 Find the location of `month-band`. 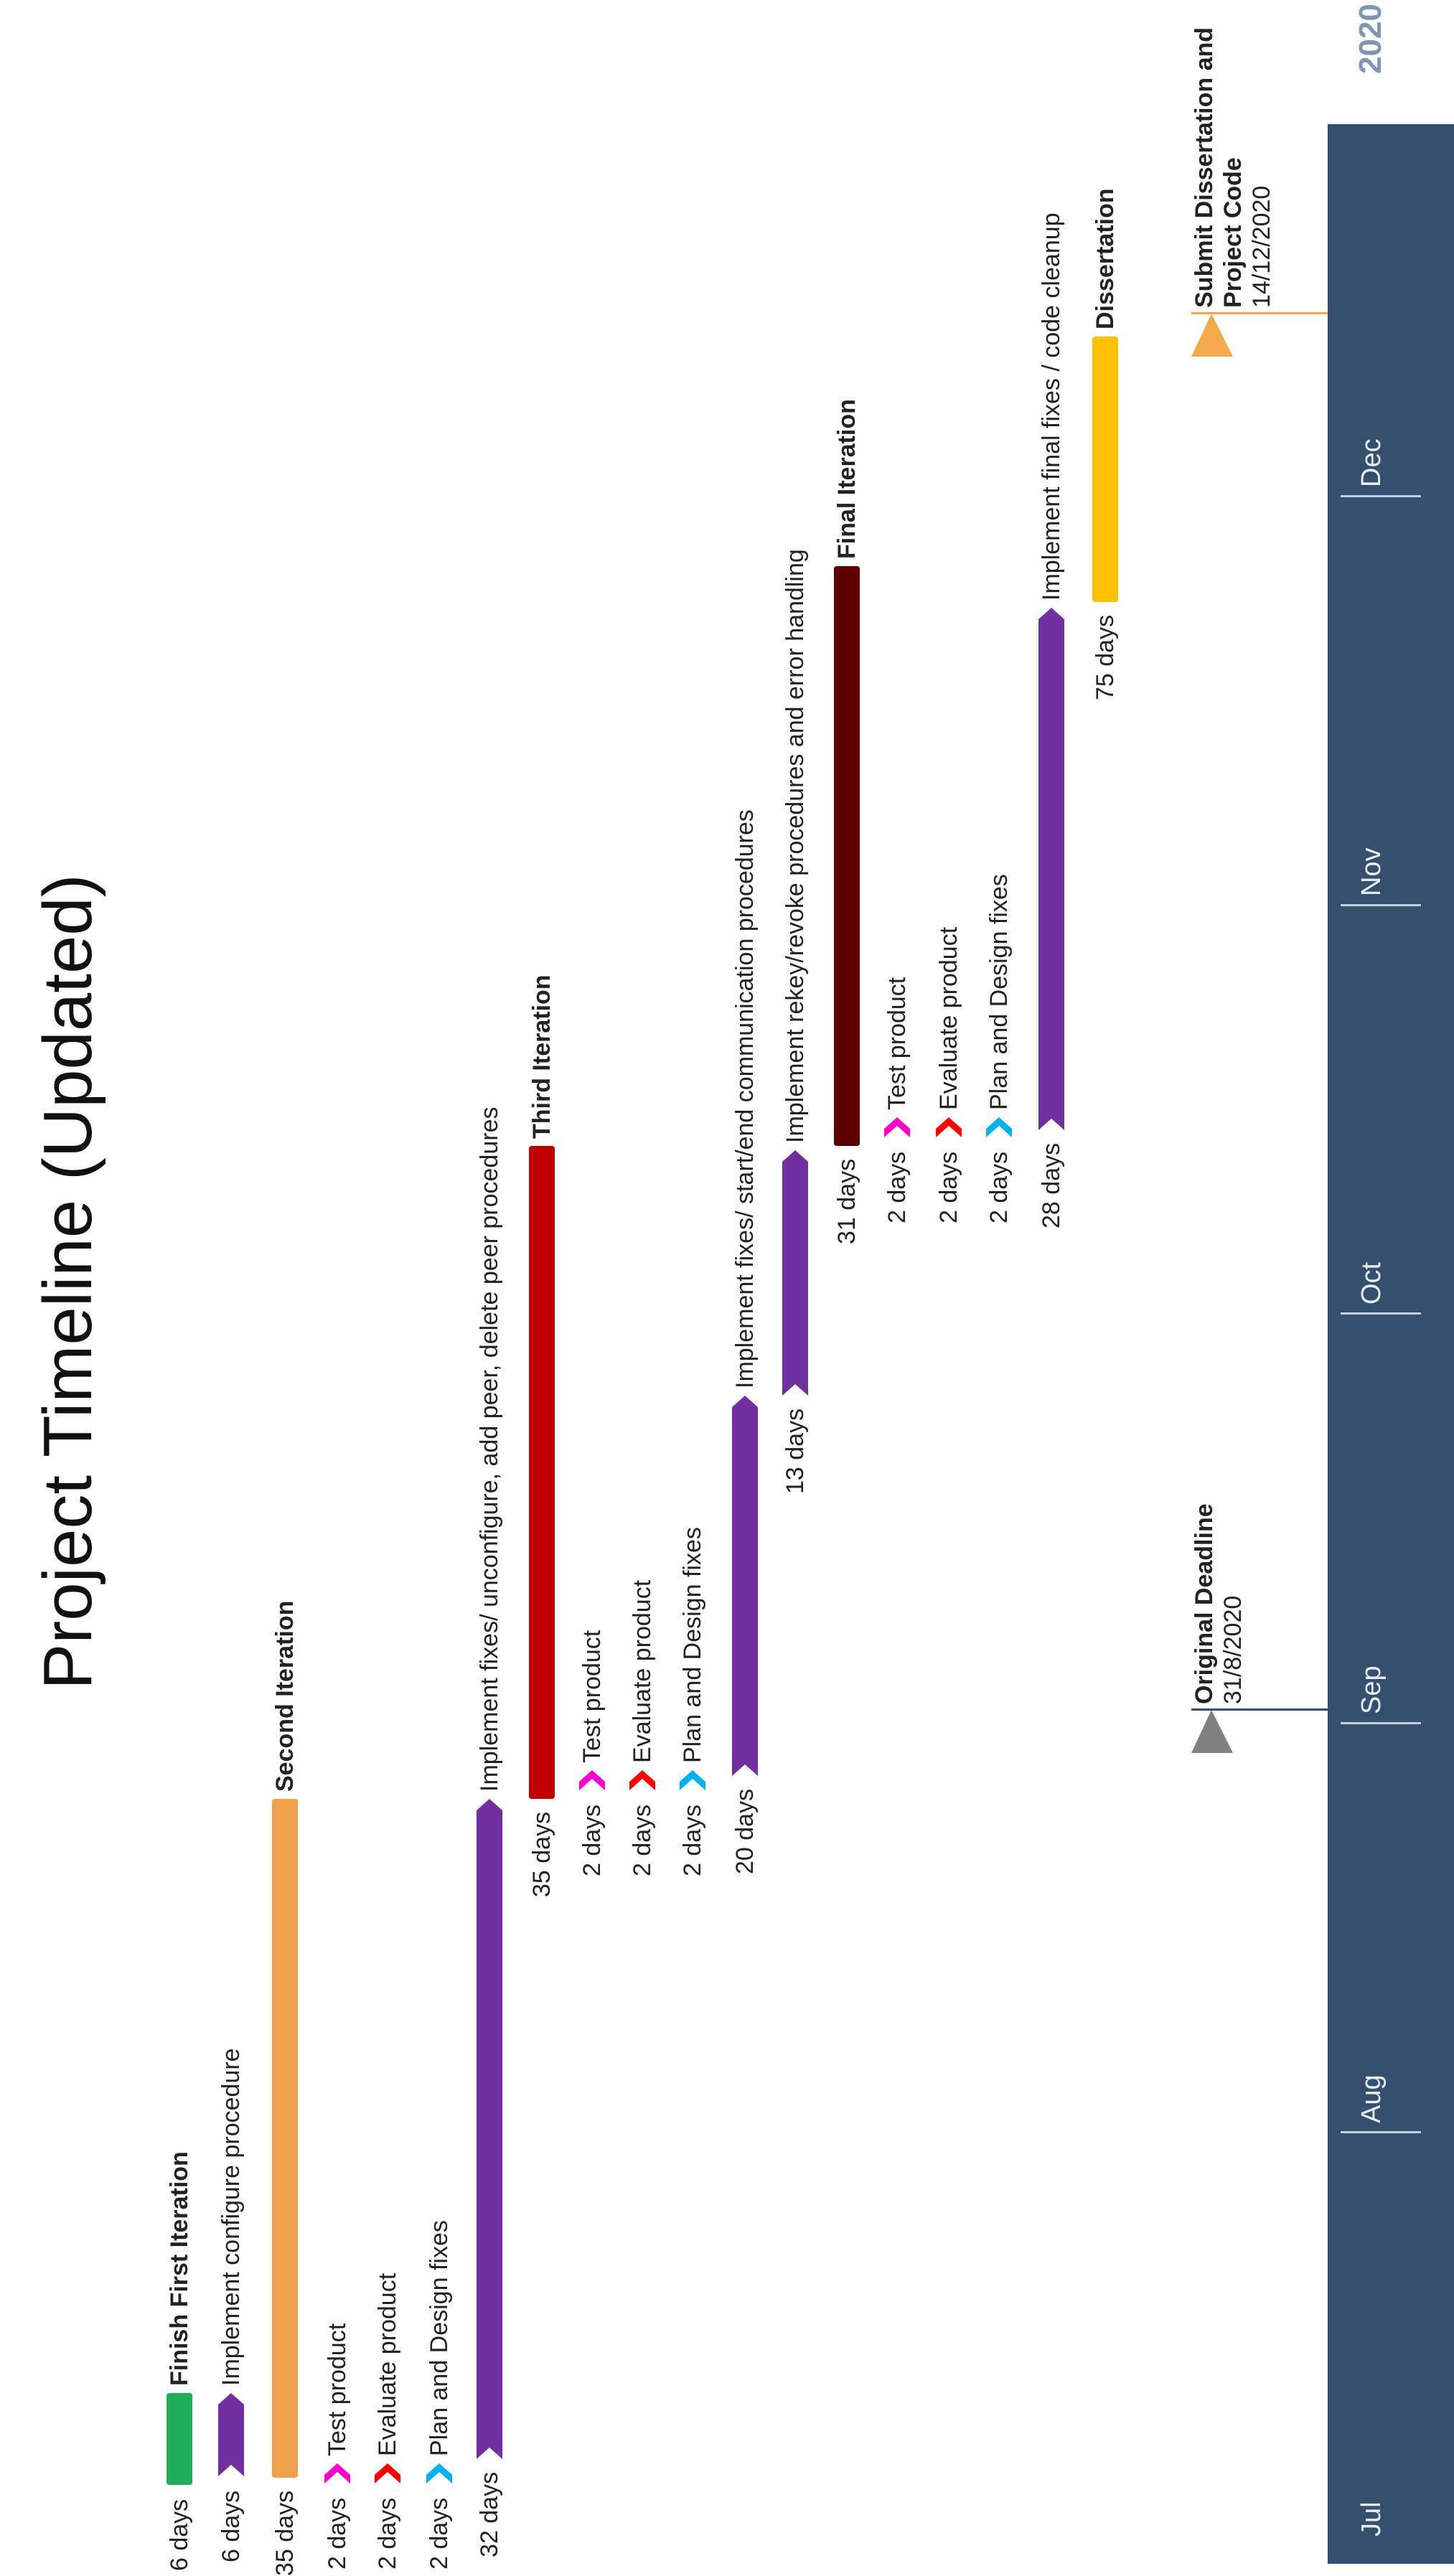

month-band is located at coordinates (1391, 1344).